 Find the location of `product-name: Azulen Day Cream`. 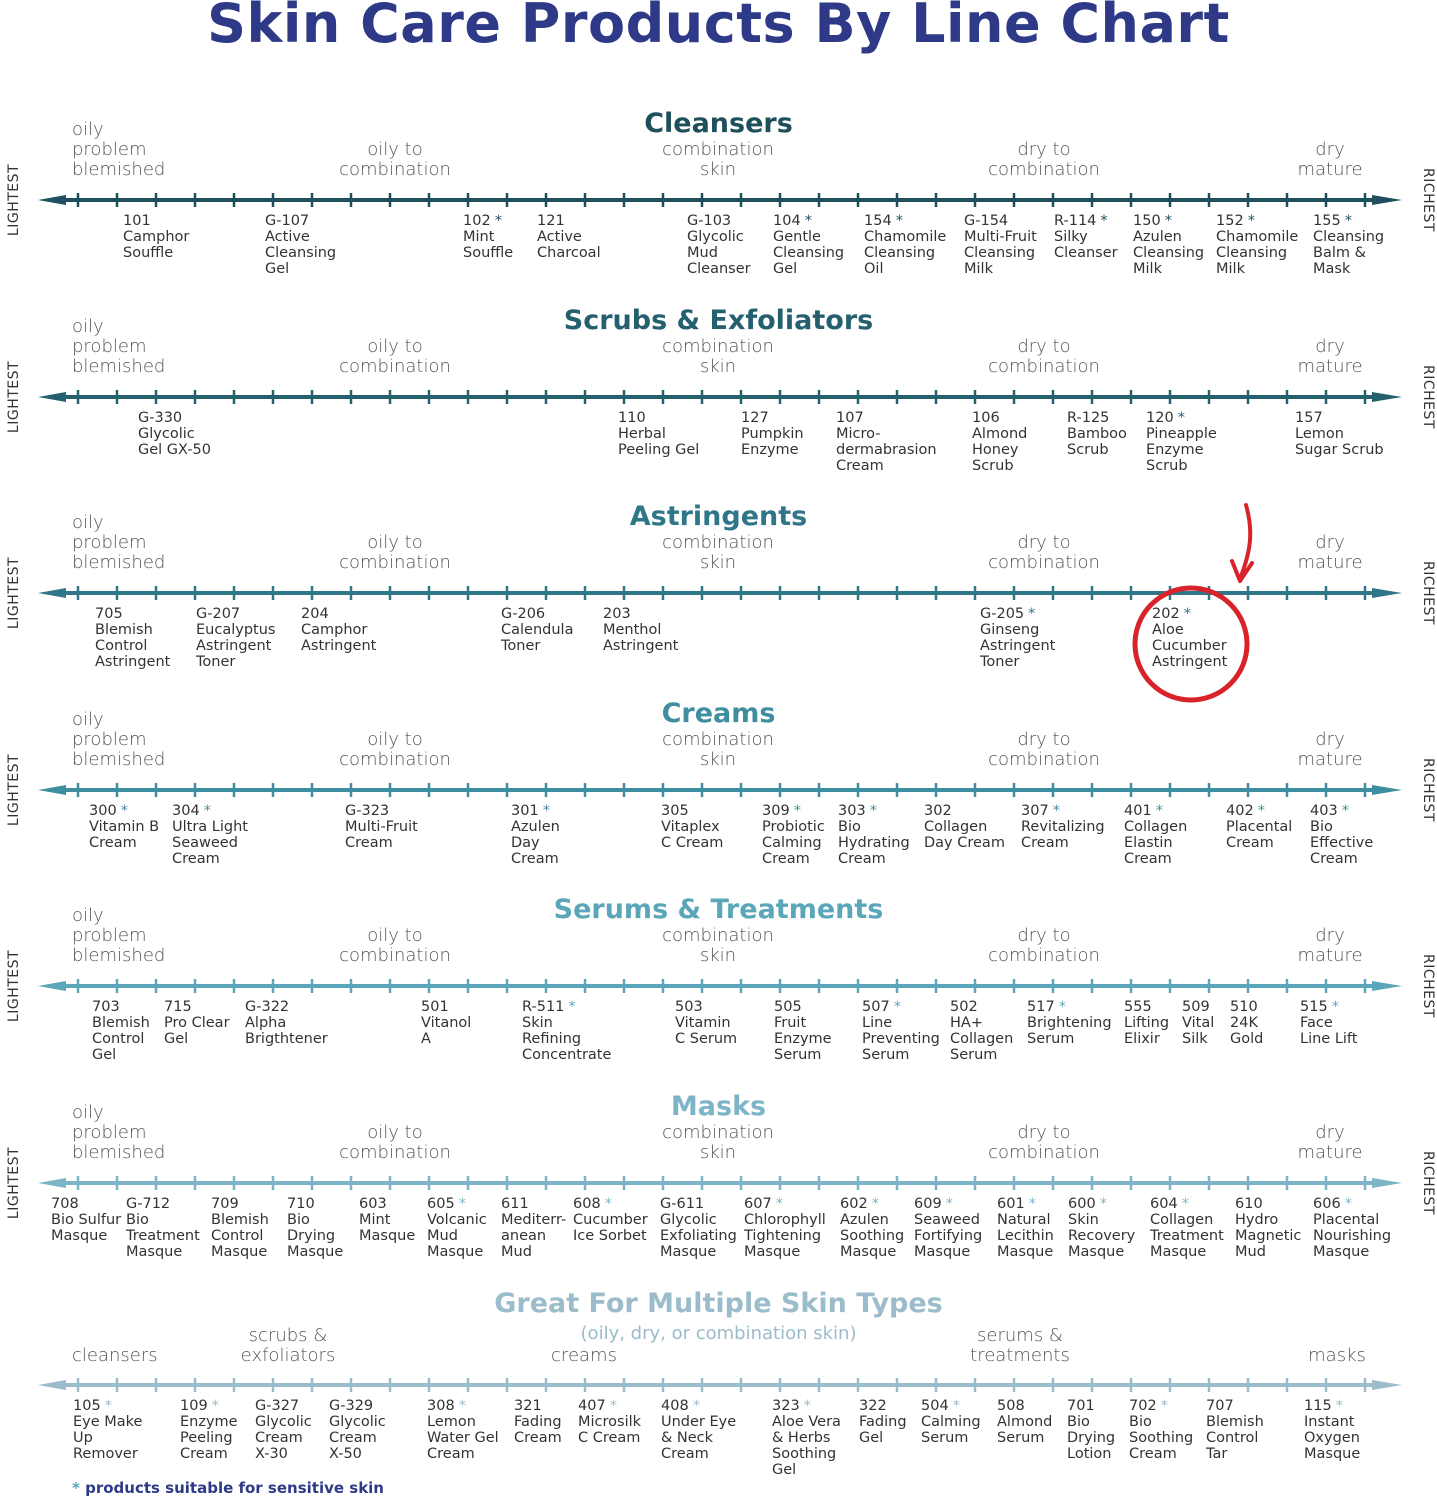

product-name: Azulen Day Cream is located at coordinates (535, 842).